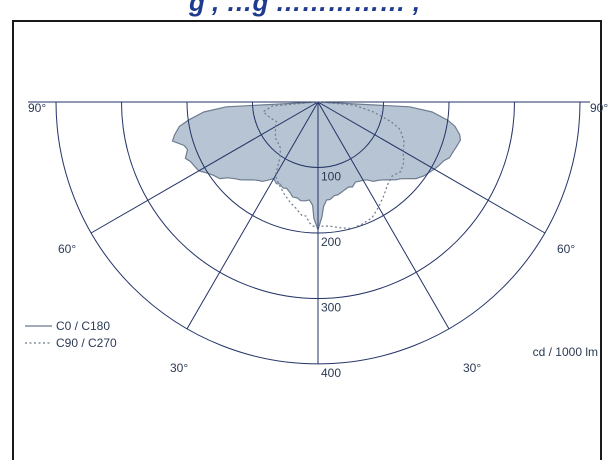  I want to click on angle-label--60: 60°, so click(67, 249).